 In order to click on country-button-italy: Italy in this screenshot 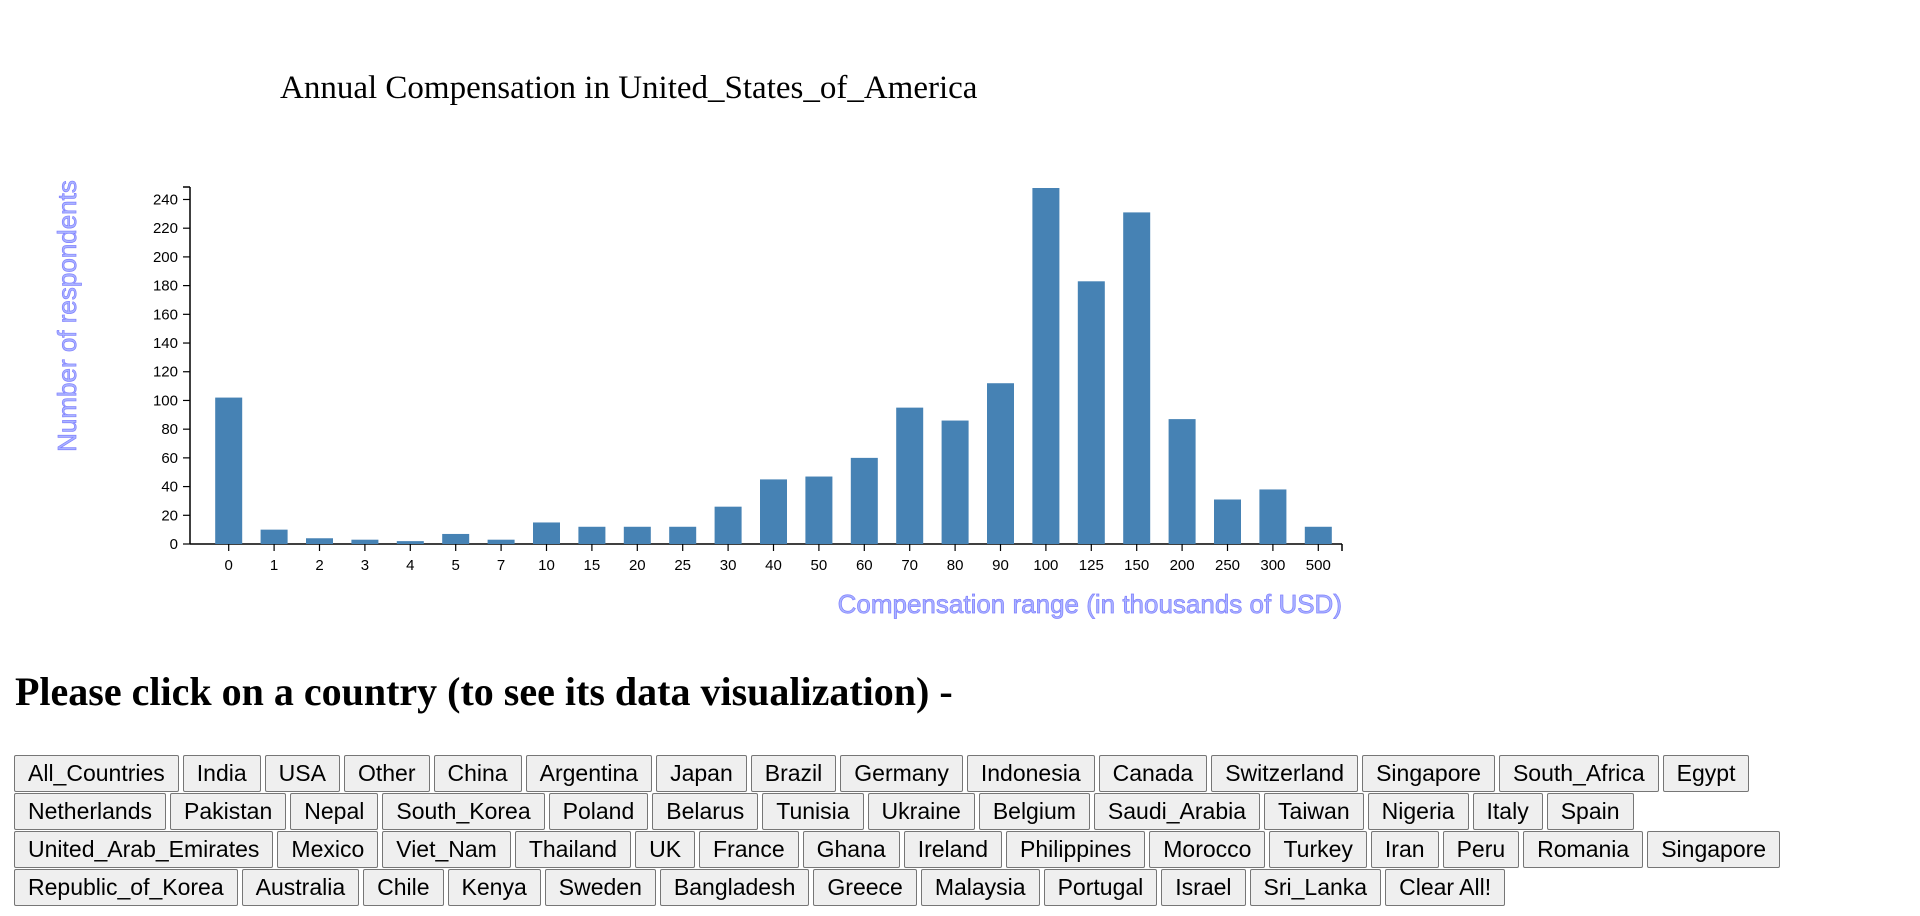, I will do `click(1507, 811)`.